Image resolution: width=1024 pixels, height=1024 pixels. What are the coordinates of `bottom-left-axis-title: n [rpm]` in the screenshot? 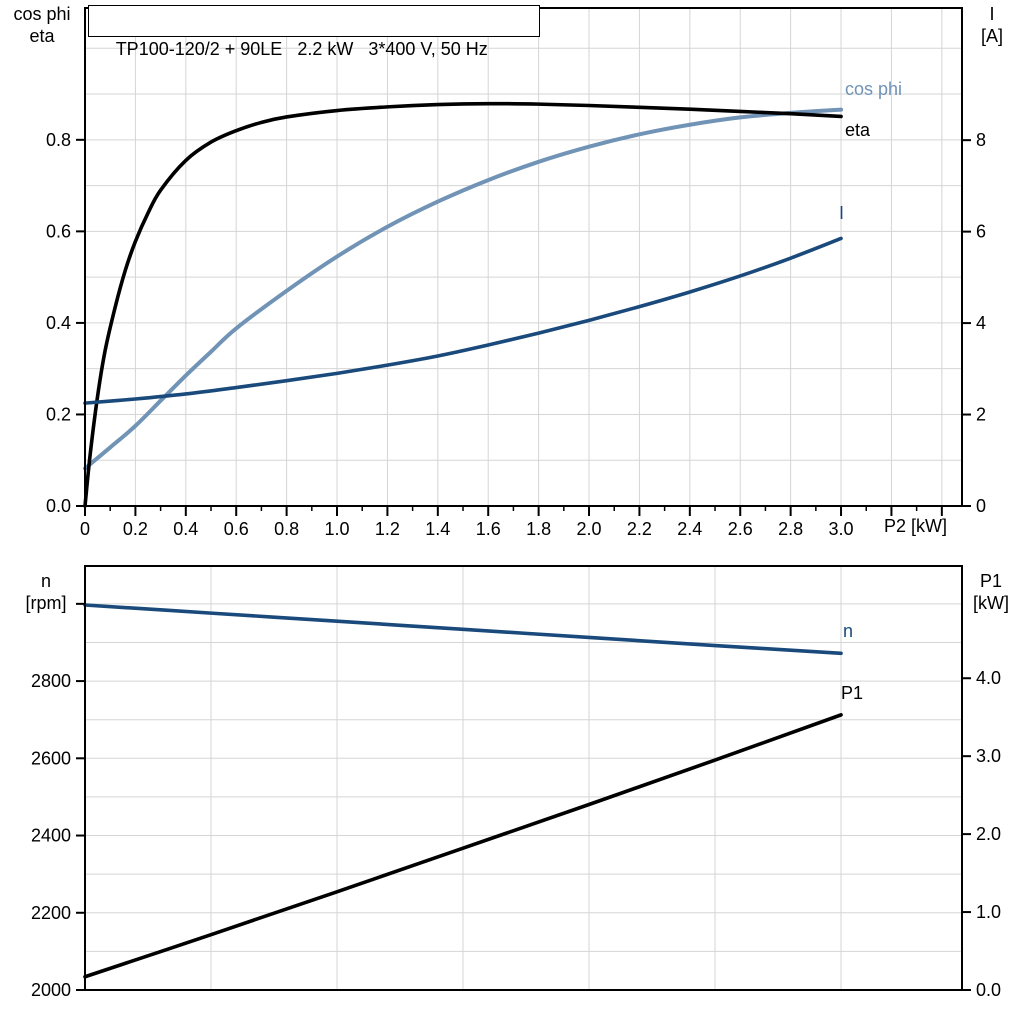 It's located at (46, 592).